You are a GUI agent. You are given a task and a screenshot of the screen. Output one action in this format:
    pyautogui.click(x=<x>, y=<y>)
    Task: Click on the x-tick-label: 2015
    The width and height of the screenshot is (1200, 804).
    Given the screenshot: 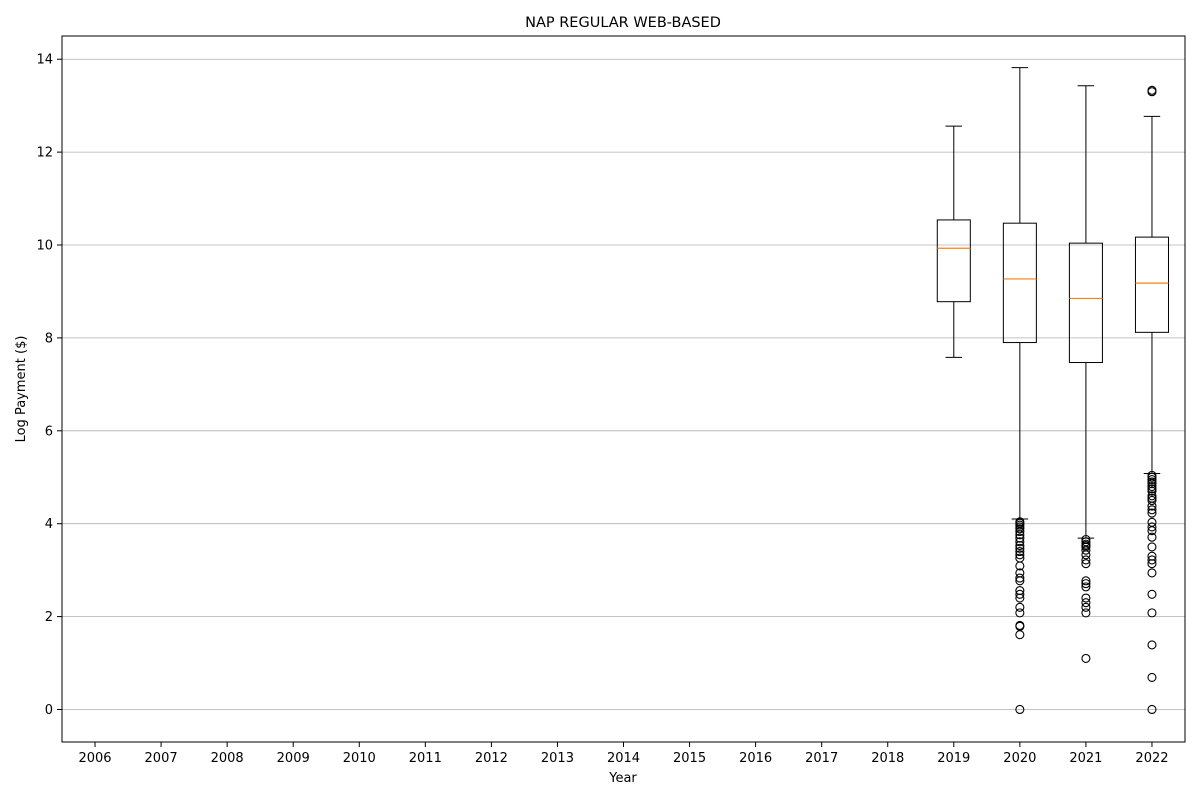 What is the action you would take?
    pyautogui.click(x=689, y=758)
    